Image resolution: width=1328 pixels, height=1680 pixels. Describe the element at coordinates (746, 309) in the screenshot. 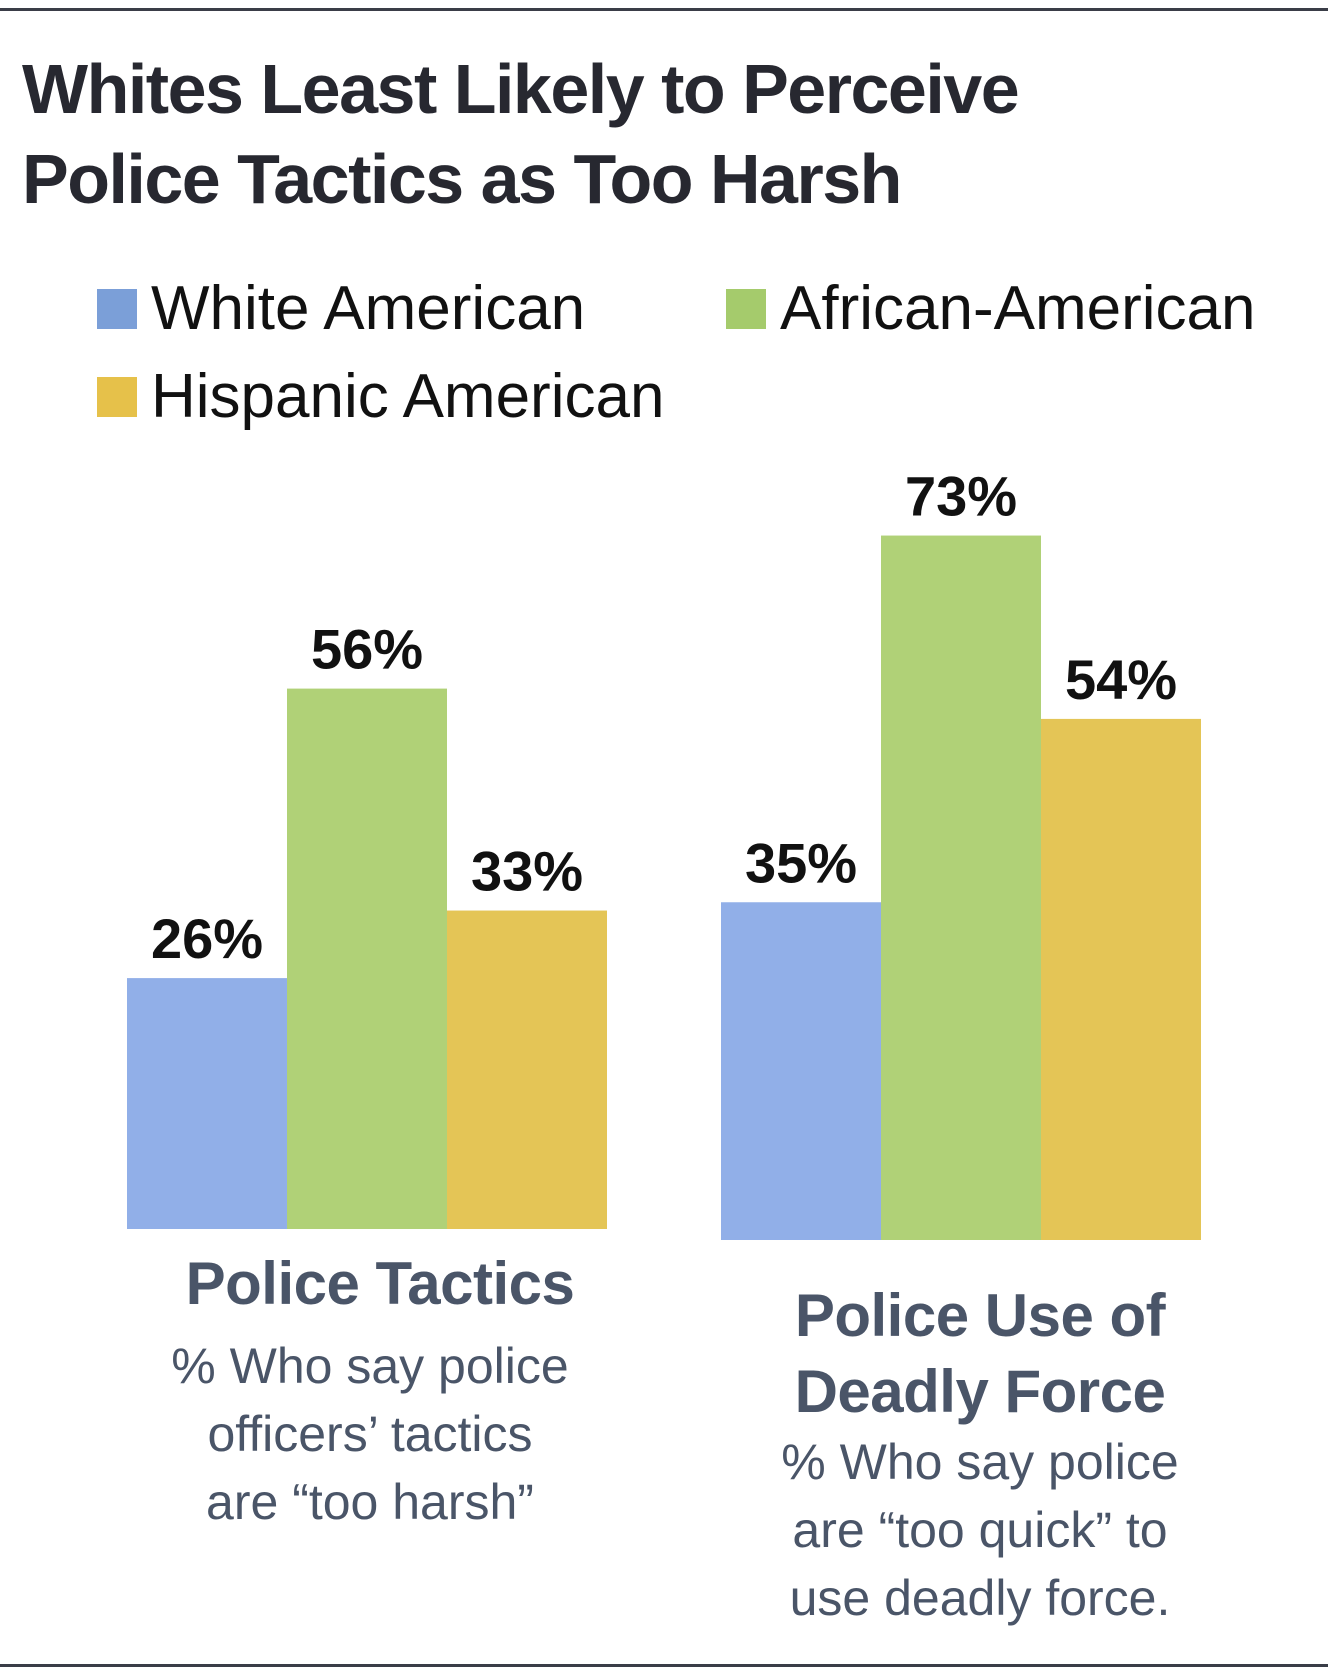

I see `legend-swatch-african-american` at that location.